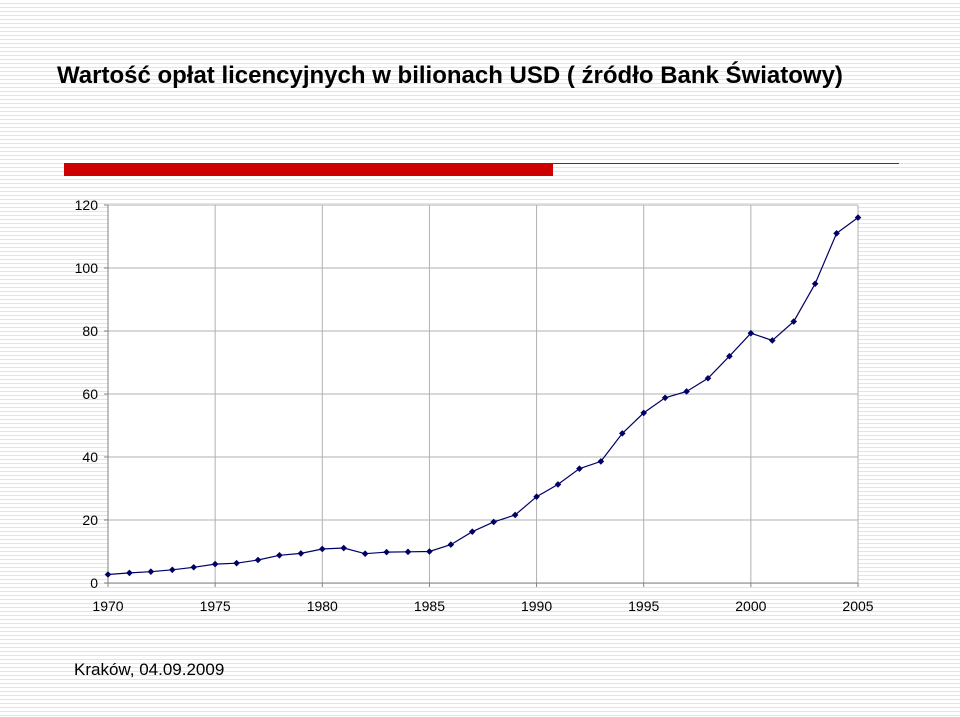  I want to click on y-tick-label: 100, so click(87, 268).